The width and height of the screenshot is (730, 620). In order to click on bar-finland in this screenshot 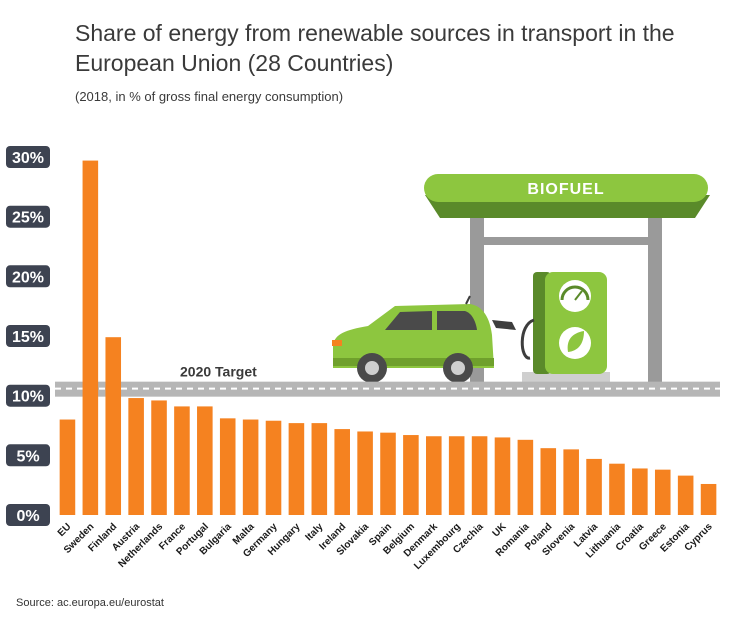, I will do `click(113, 426)`.